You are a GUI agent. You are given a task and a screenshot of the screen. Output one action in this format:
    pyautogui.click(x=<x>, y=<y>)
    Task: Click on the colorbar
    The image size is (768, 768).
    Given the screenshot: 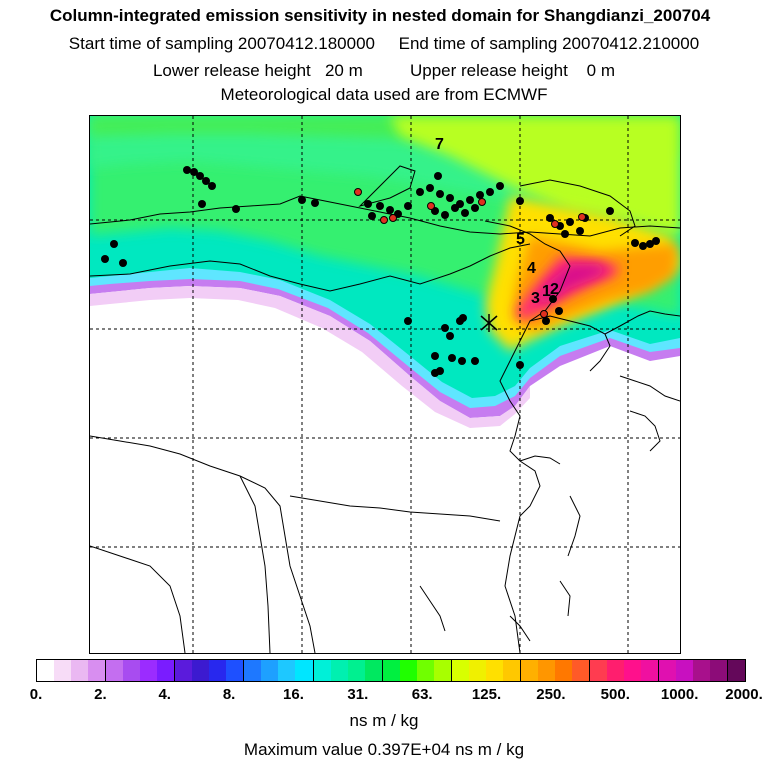 What is the action you would take?
    pyautogui.click(x=391, y=670)
    